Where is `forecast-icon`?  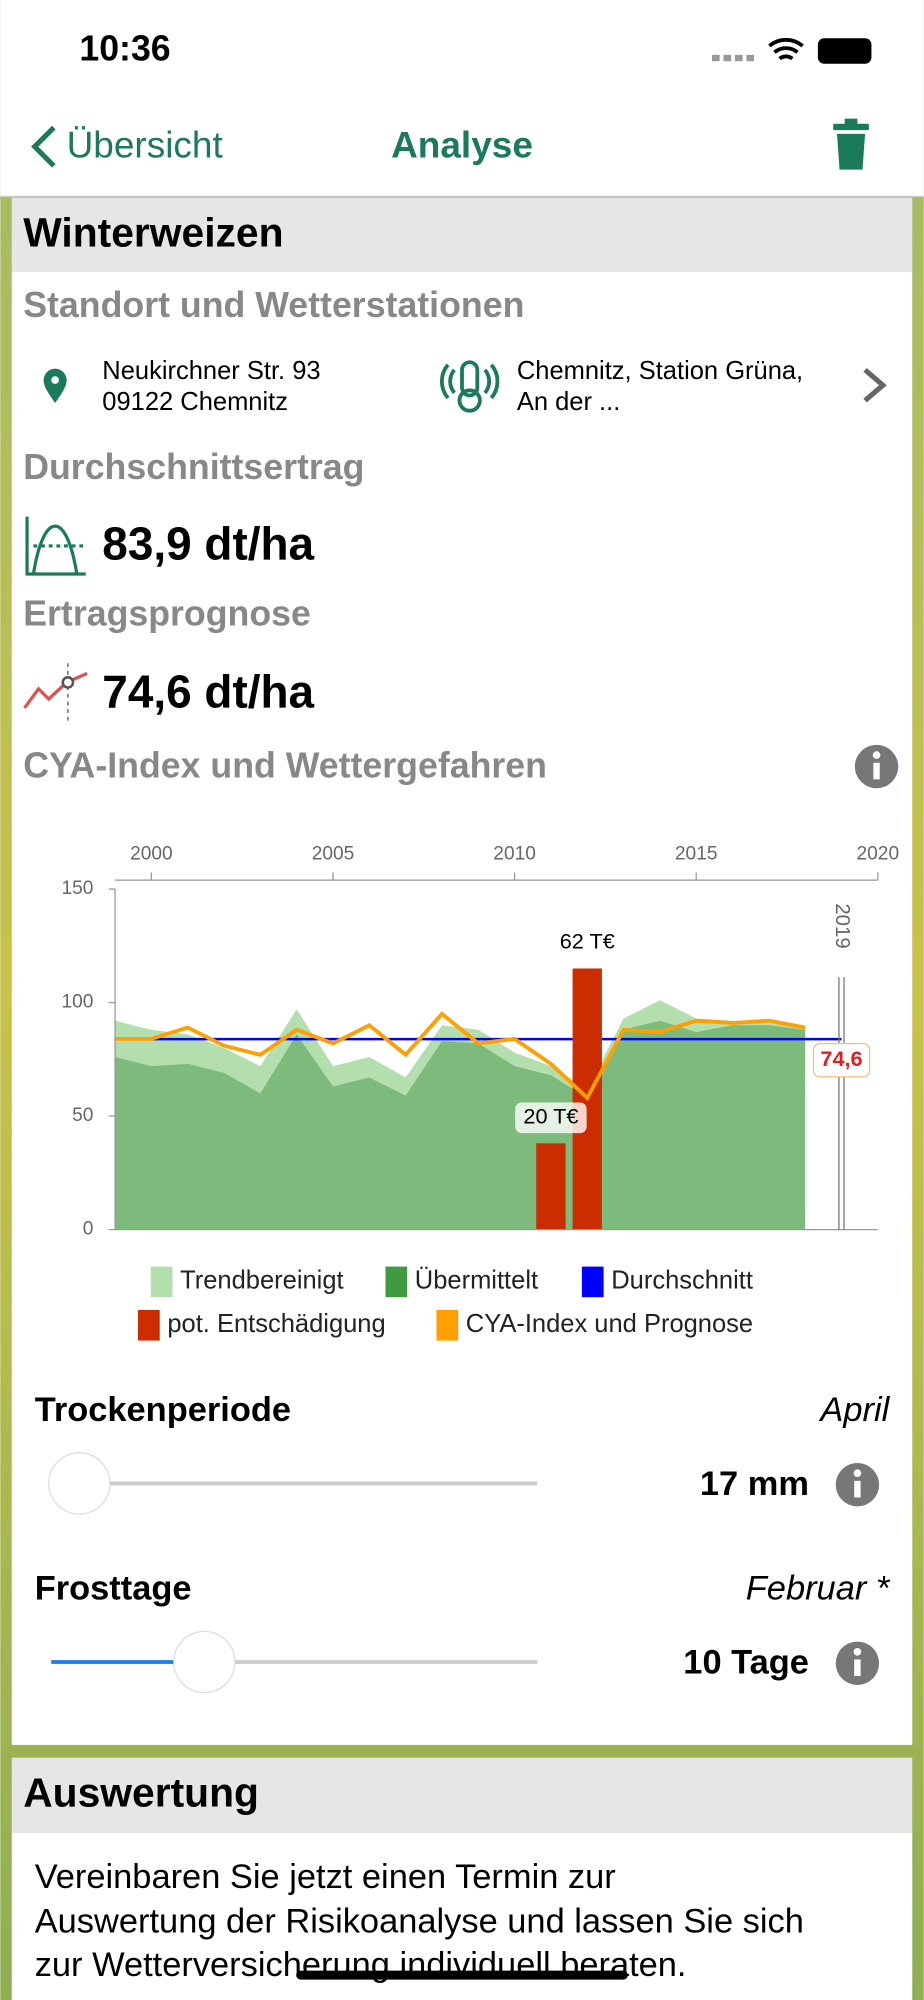 forecast-icon is located at coordinates (55, 694).